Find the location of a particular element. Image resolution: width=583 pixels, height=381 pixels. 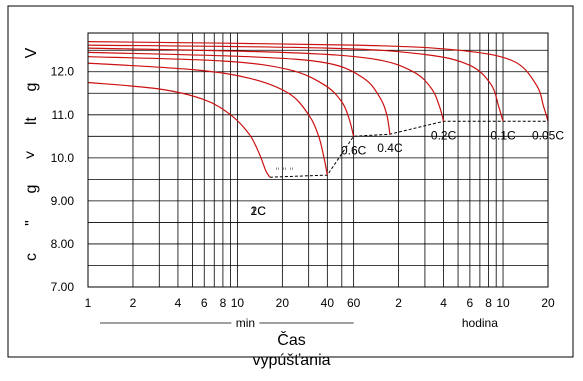

series-label-1C: 1C is located at coordinates (259, 211).